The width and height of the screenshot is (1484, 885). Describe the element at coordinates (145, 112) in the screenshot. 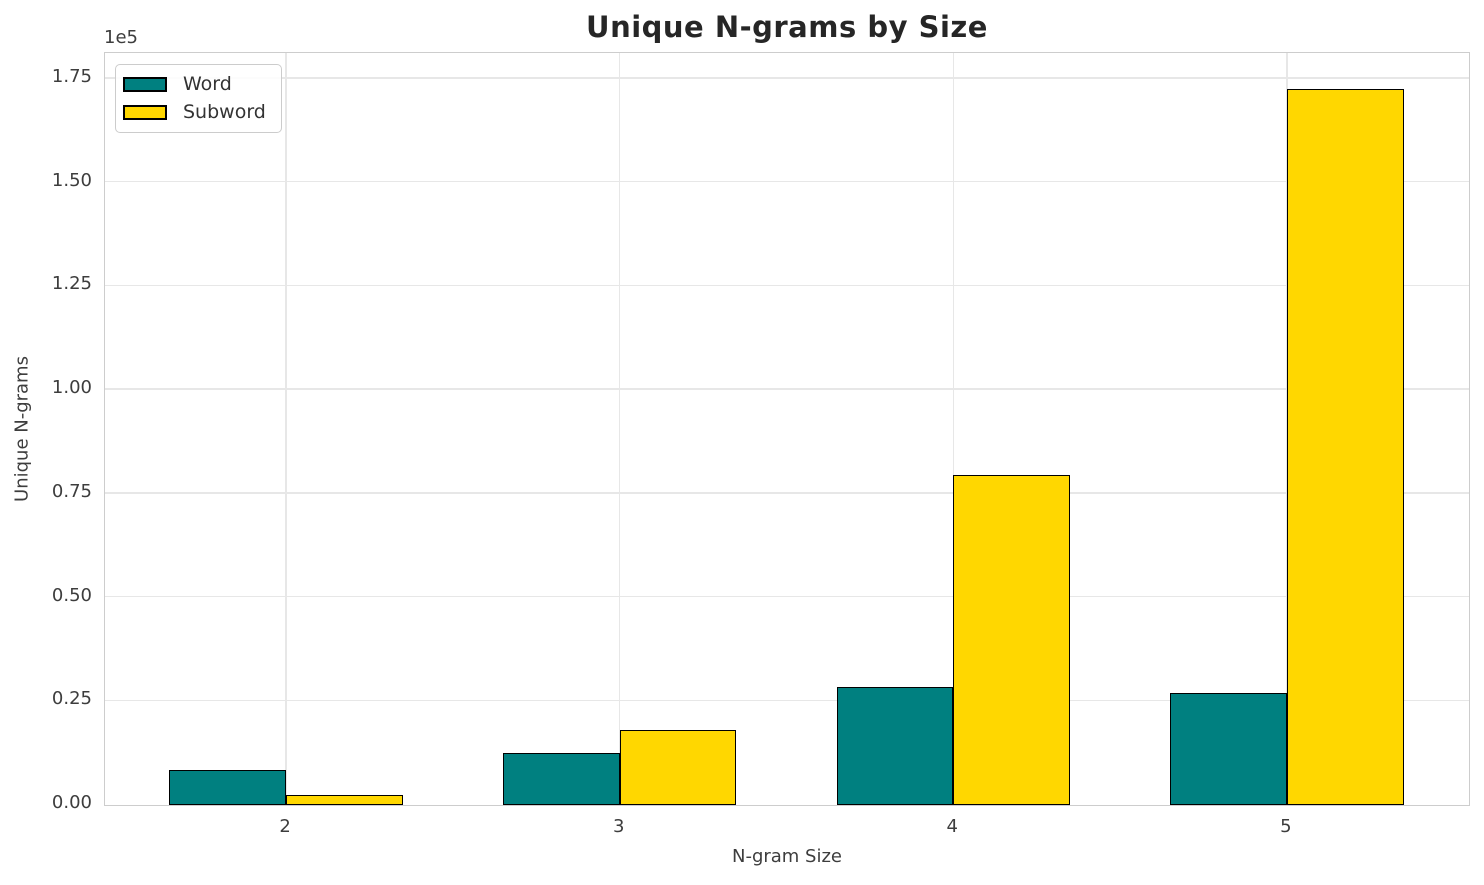

I see `legend-swatch-subword` at that location.